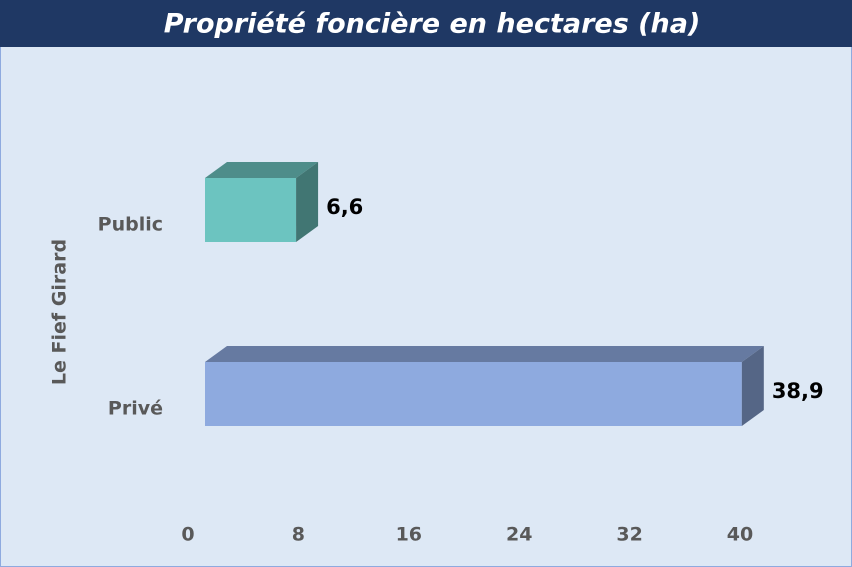  What do you see at coordinates (187, 535) in the screenshot?
I see `x-tick-label: 0` at bounding box center [187, 535].